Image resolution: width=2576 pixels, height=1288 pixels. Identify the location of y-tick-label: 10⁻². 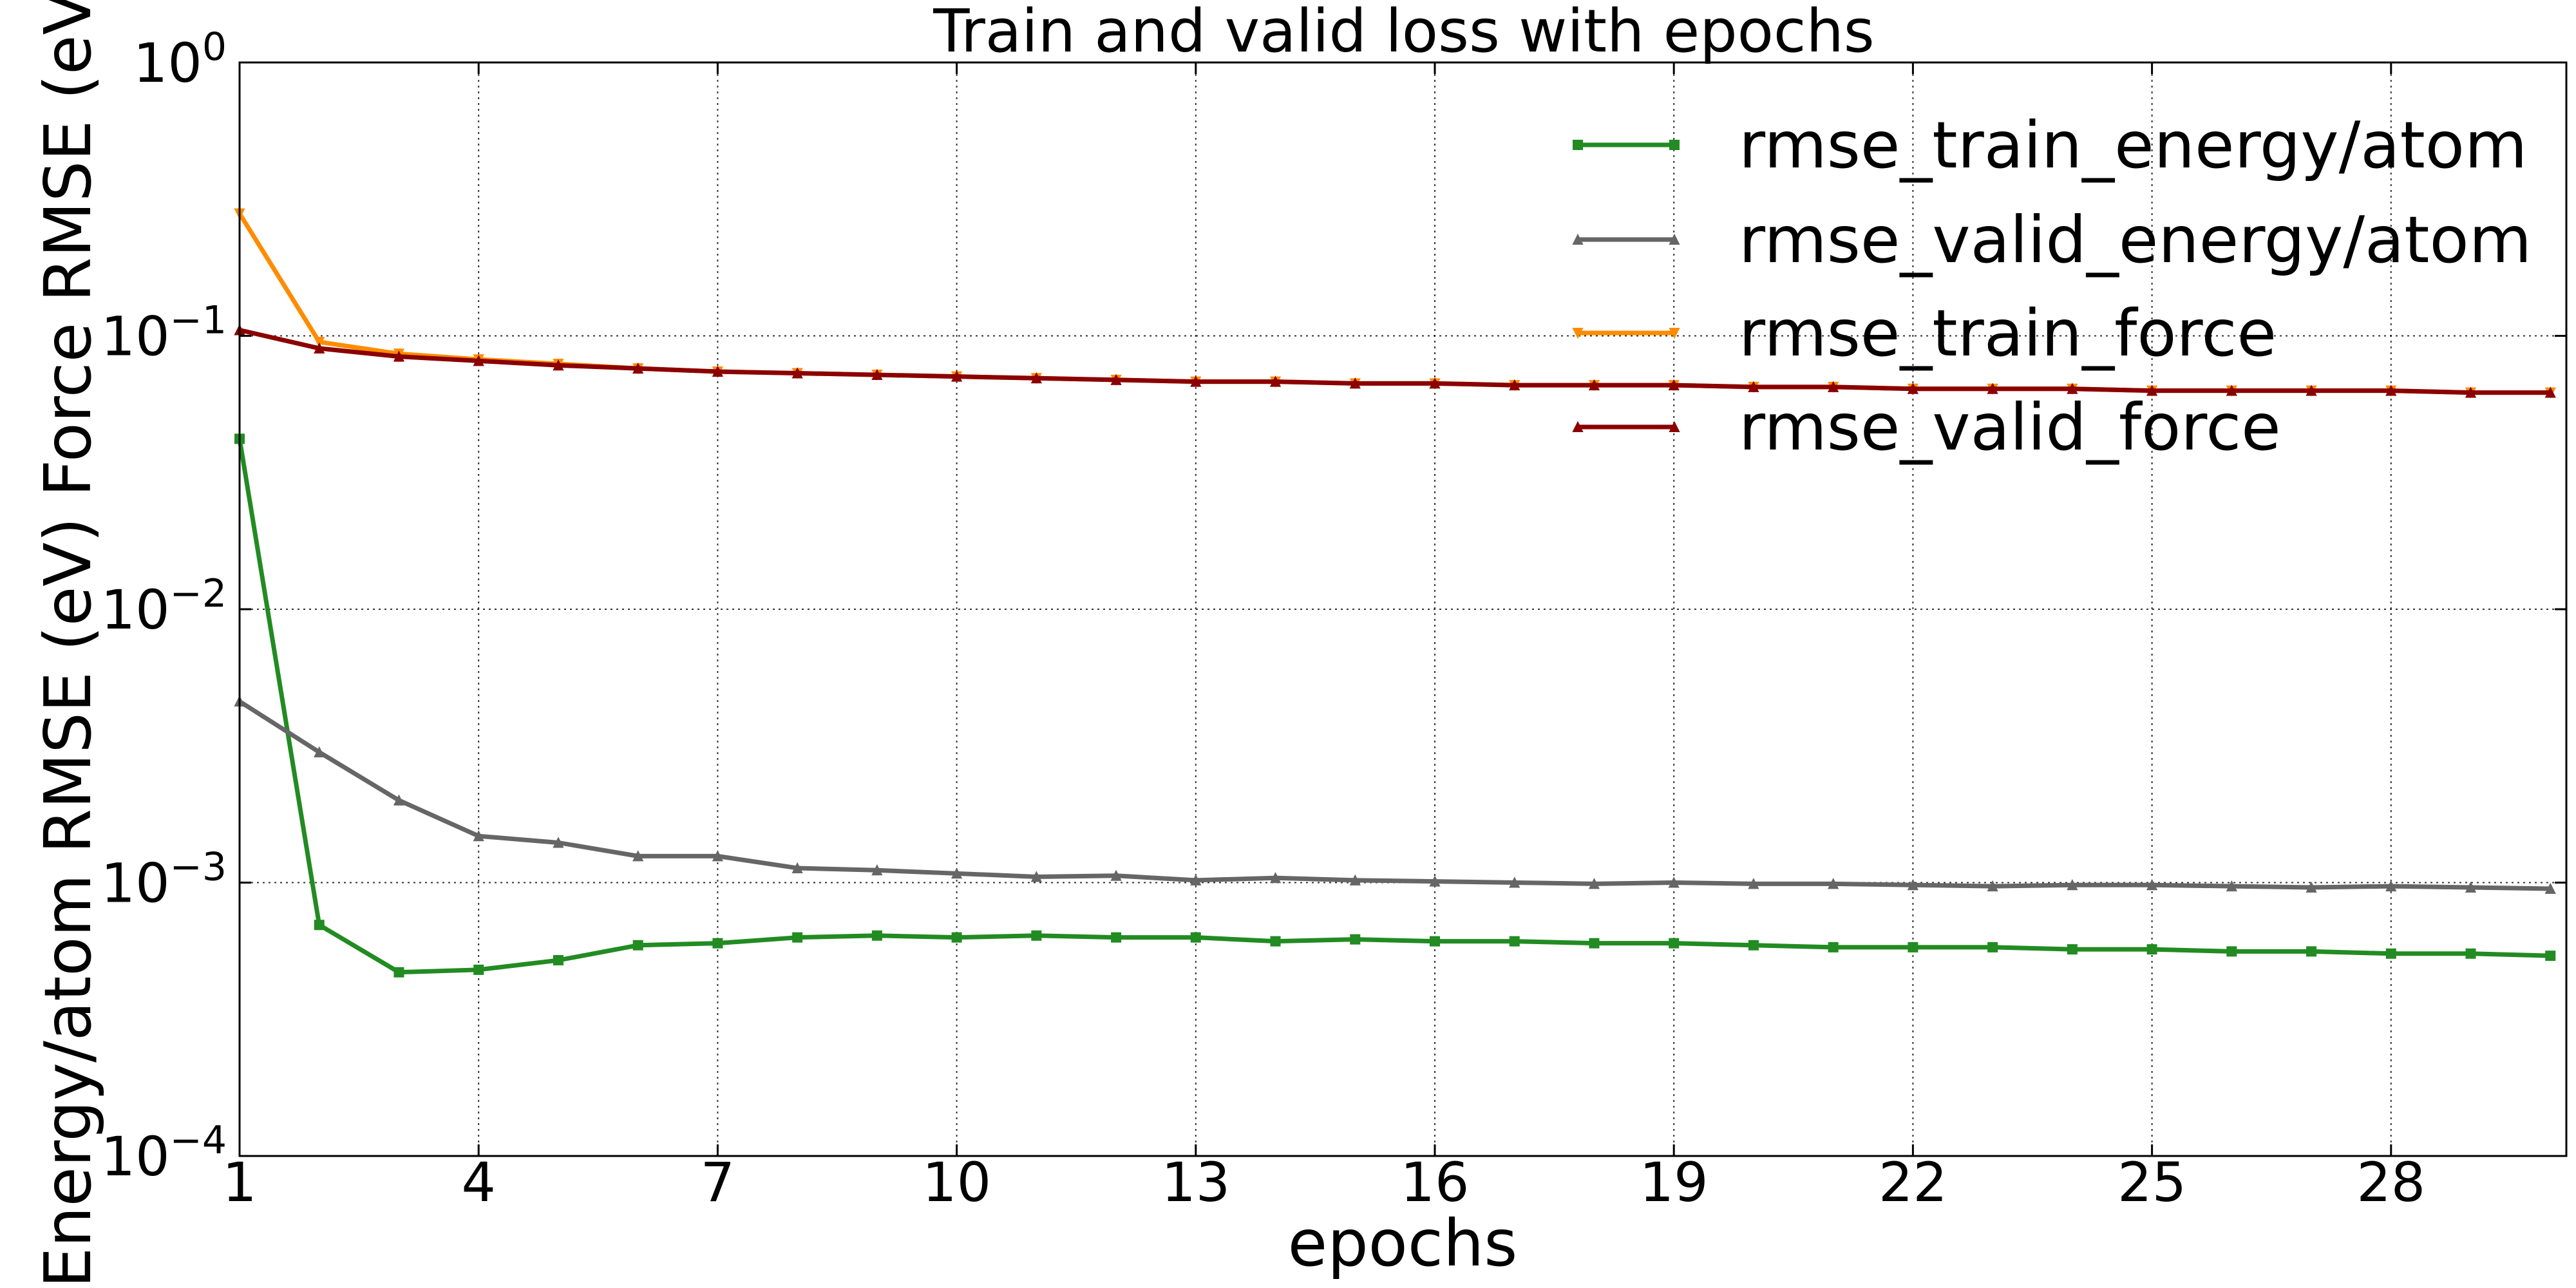
(164, 606).